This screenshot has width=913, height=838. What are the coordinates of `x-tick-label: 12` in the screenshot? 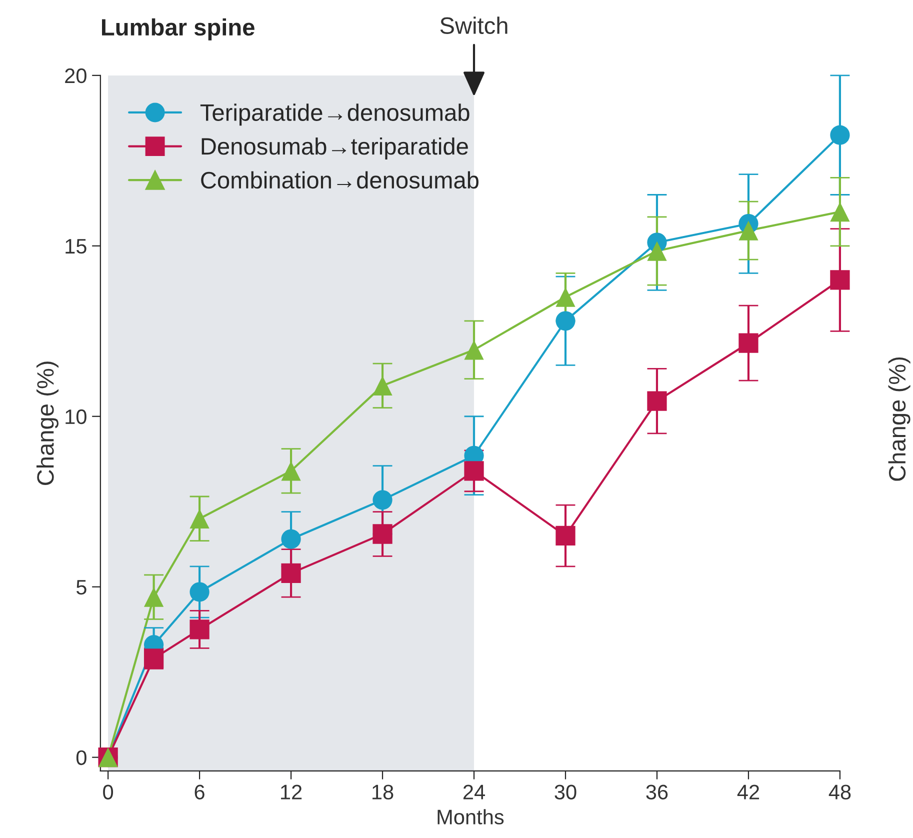 It's located at (291, 792).